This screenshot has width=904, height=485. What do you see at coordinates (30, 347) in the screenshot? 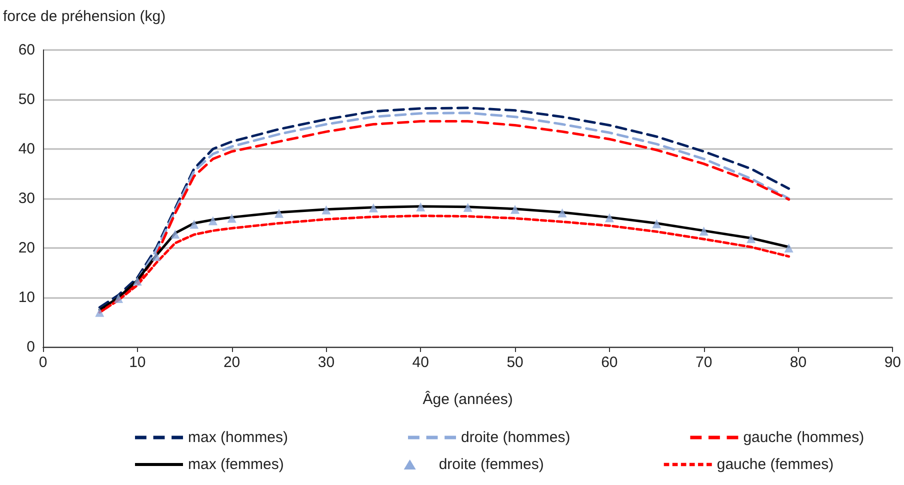
I see `y-tick-label: 0` at bounding box center [30, 347].